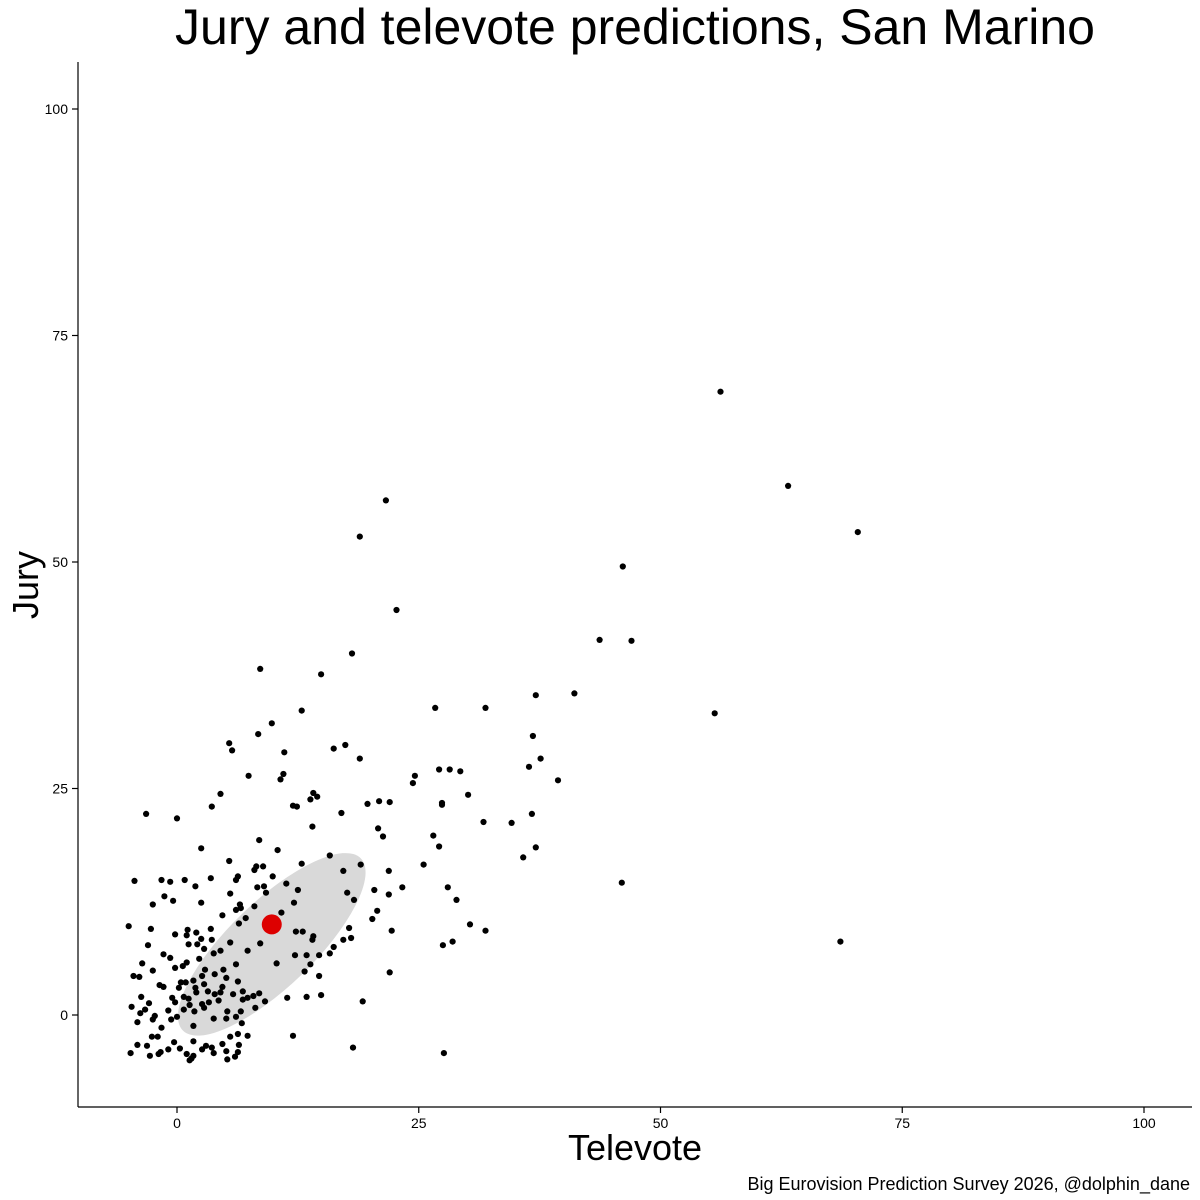 The image size is (1200, 1200). Describe the element at coordinates (64, 1015) in the screenshot. I see `y-tick-label: 0` at that location.